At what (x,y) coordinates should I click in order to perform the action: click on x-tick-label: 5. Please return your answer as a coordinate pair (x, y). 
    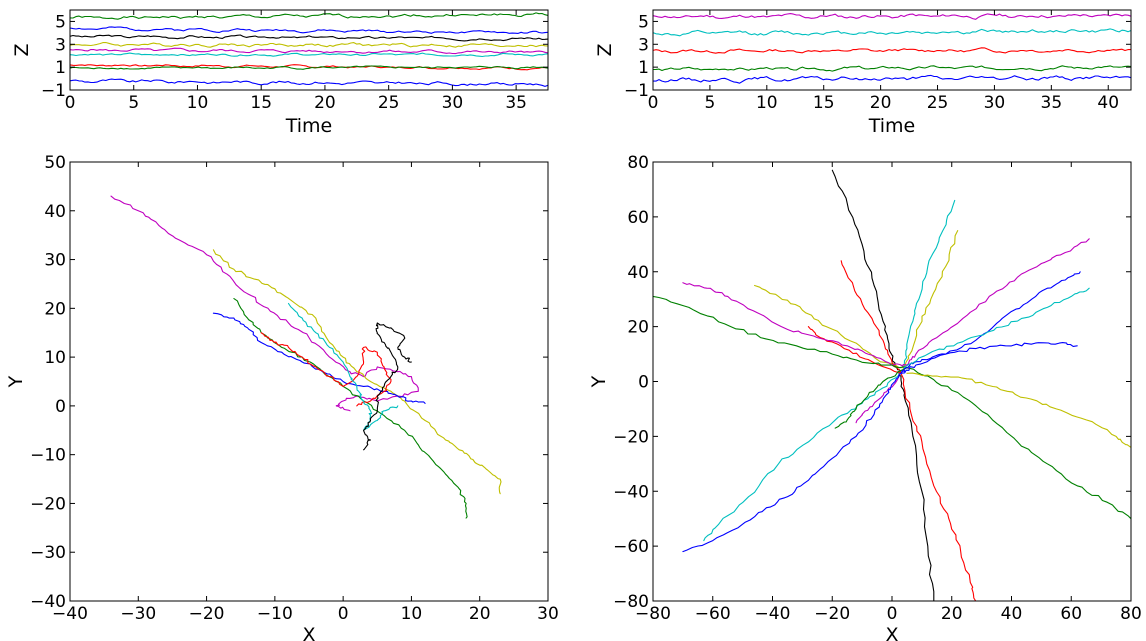
    Looking at the image, I should click on (133, 103).